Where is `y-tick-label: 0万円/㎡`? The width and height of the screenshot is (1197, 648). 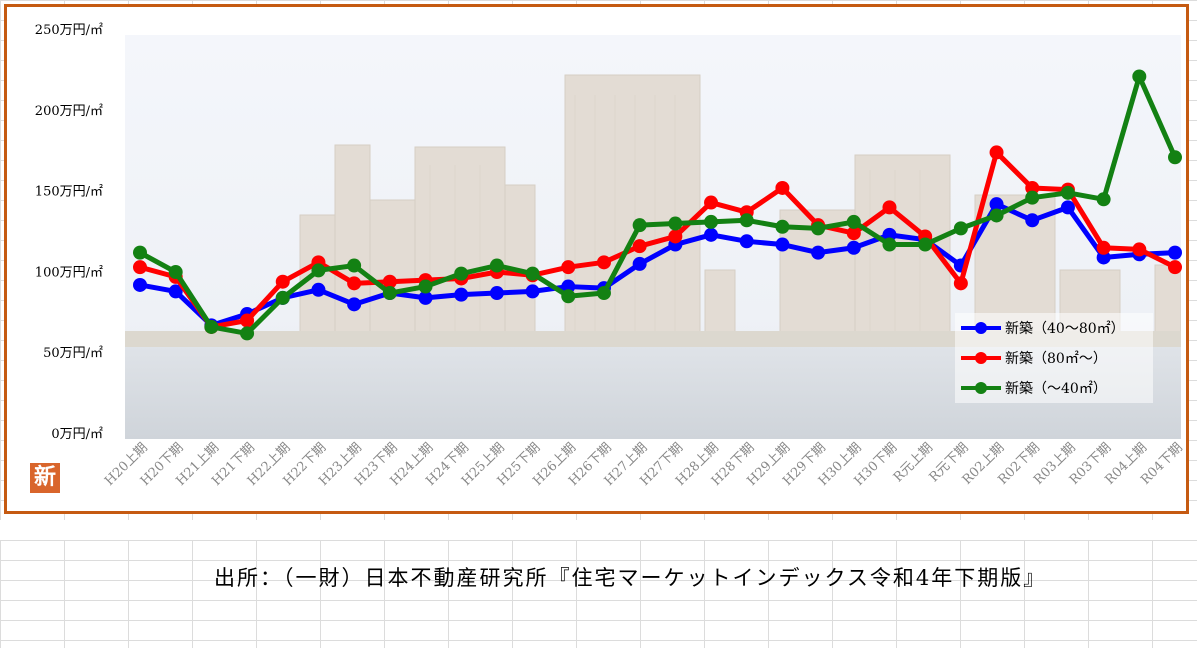
y-tick-label: 0万円/㎡ is located at coordinates (77, 434).